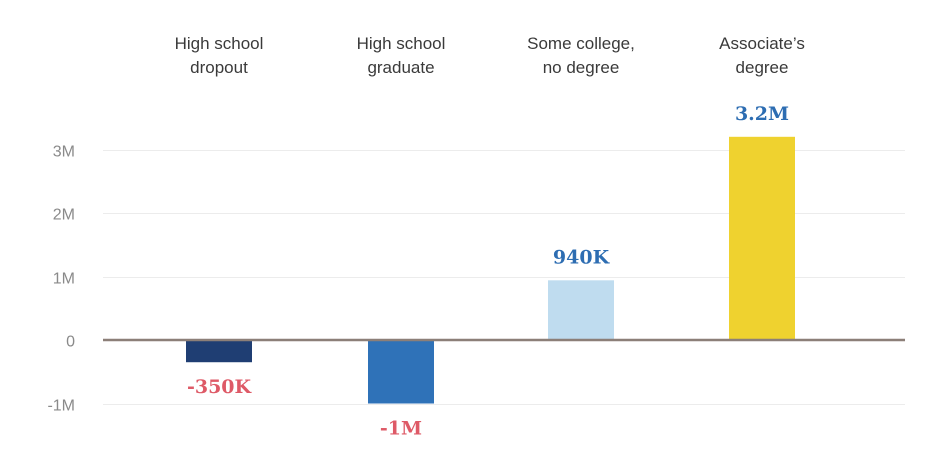 The height and width of the screenshot is (464, 952). What do you see at coordinates (762, 43) in the screenshot?
I see `category-label: Associate’s` at bounding box center [762, 43].